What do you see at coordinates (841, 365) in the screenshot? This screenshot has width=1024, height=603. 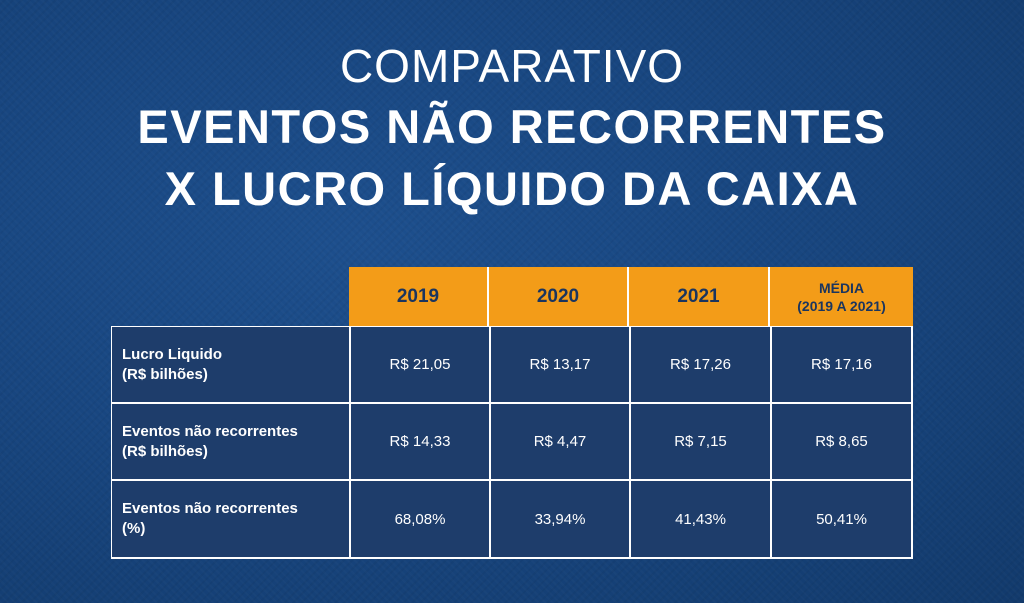 I see `cell-row1-media: R$ 17,16` at bounding box center [841, 365].